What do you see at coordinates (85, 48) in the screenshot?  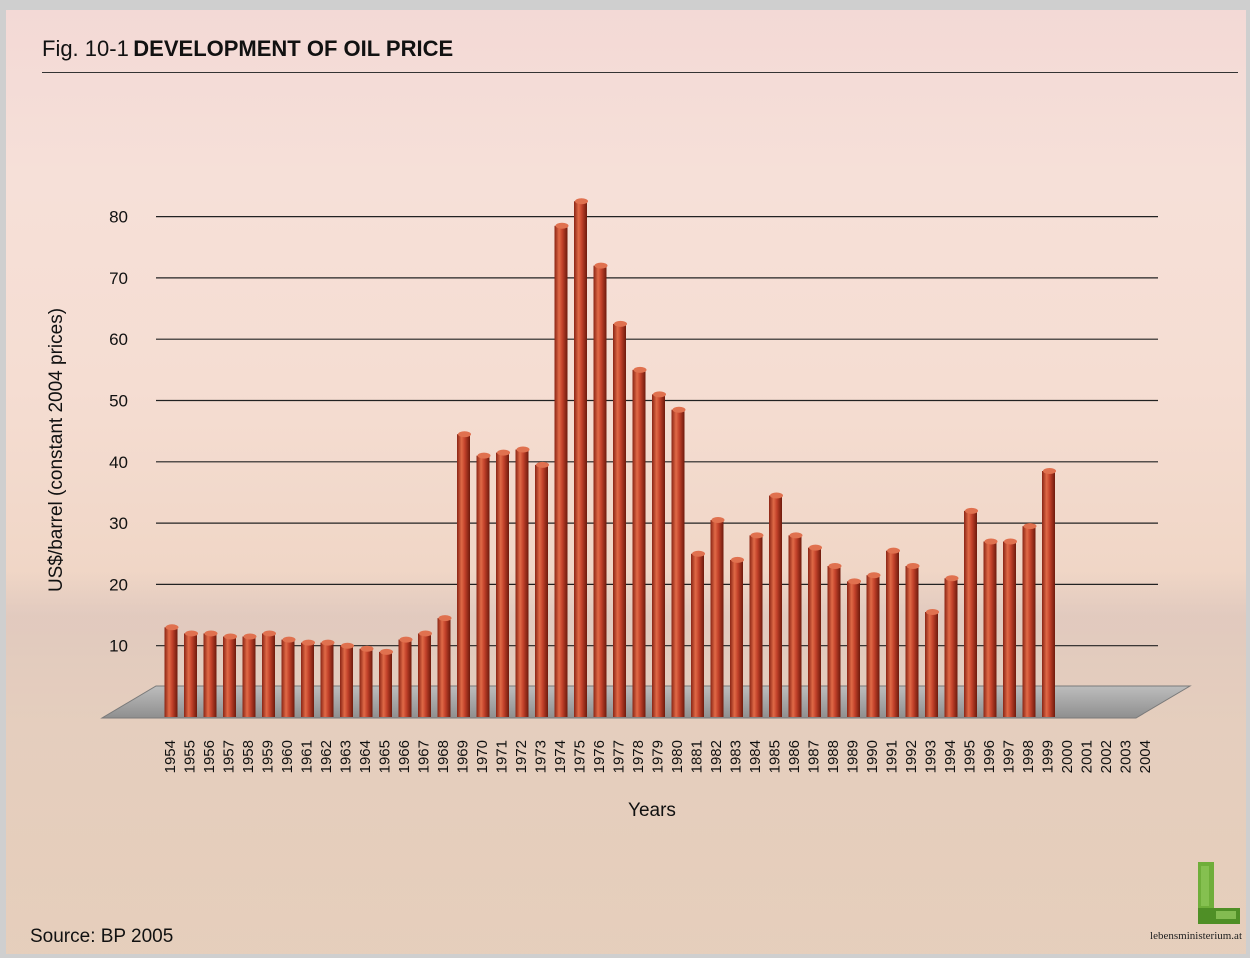 I see `figure-number: Fig. 10-1` at bounding box center [85, 48].